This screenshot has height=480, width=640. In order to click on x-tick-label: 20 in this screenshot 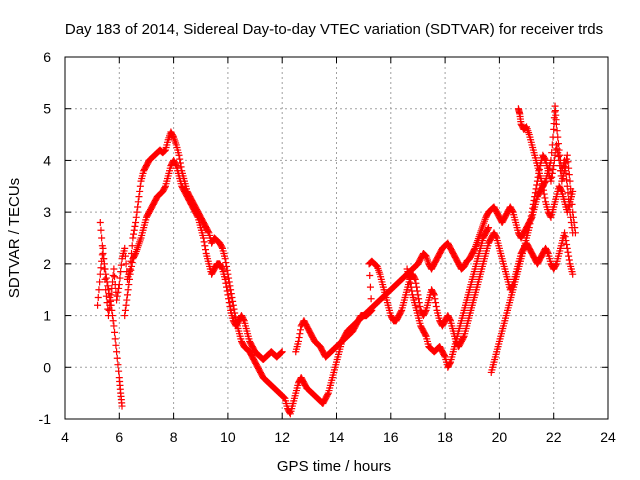, I will do `click(500, 437)`.